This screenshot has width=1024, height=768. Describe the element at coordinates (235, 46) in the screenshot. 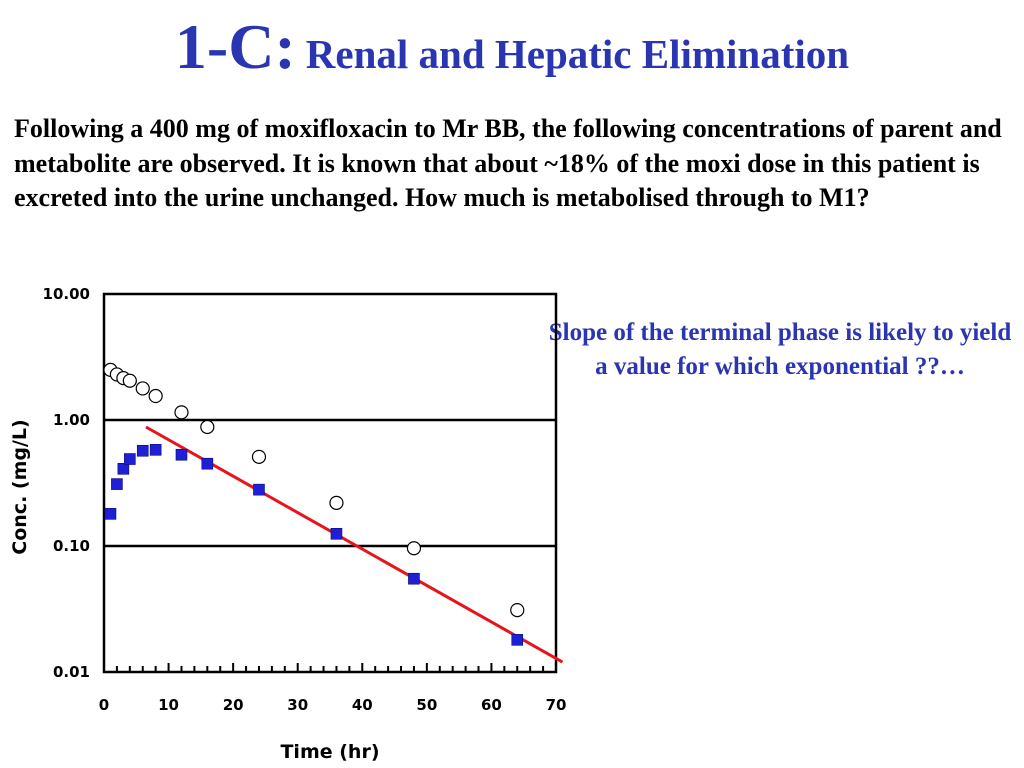

I see `title-number: 1-C:` at that location.